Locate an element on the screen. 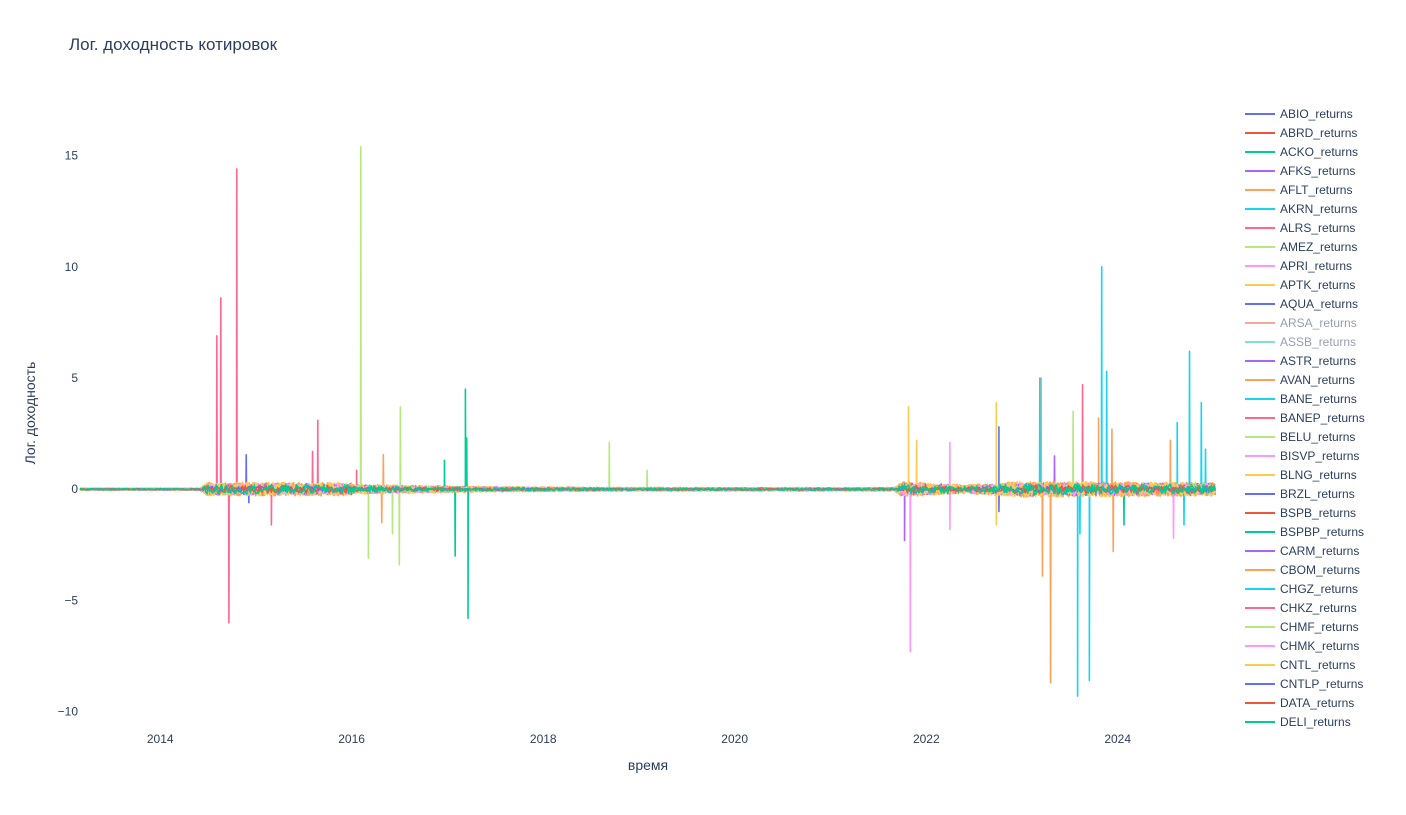  legend-item-chmf_returns: CHMF_returns is located at coordinates (1302, 627).